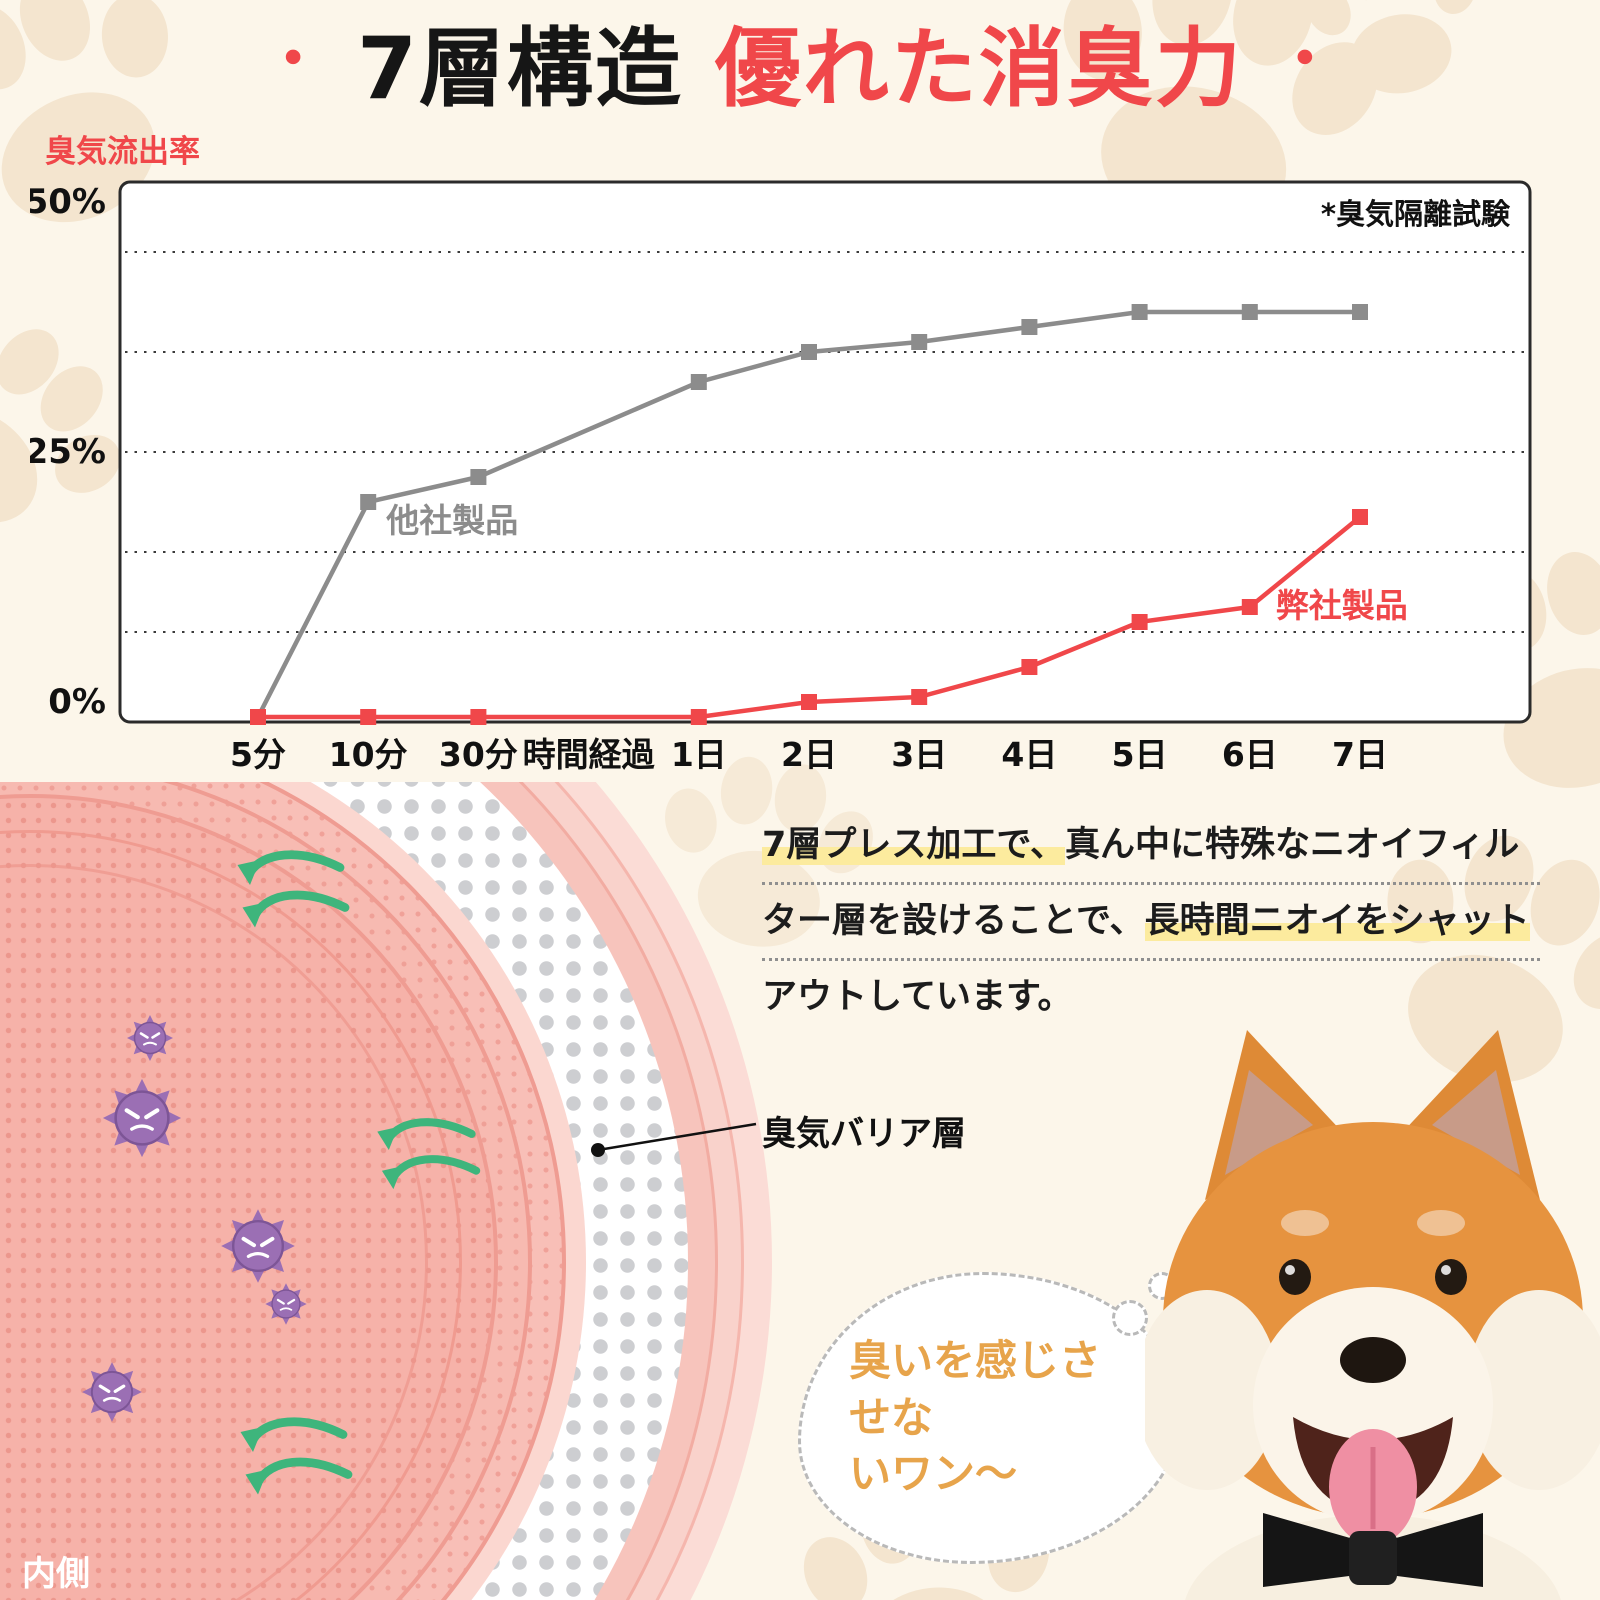 The height and width of the screenshot is (1600, 1600). I want to click on x-tick-label: 4日, so click(1029, 754).